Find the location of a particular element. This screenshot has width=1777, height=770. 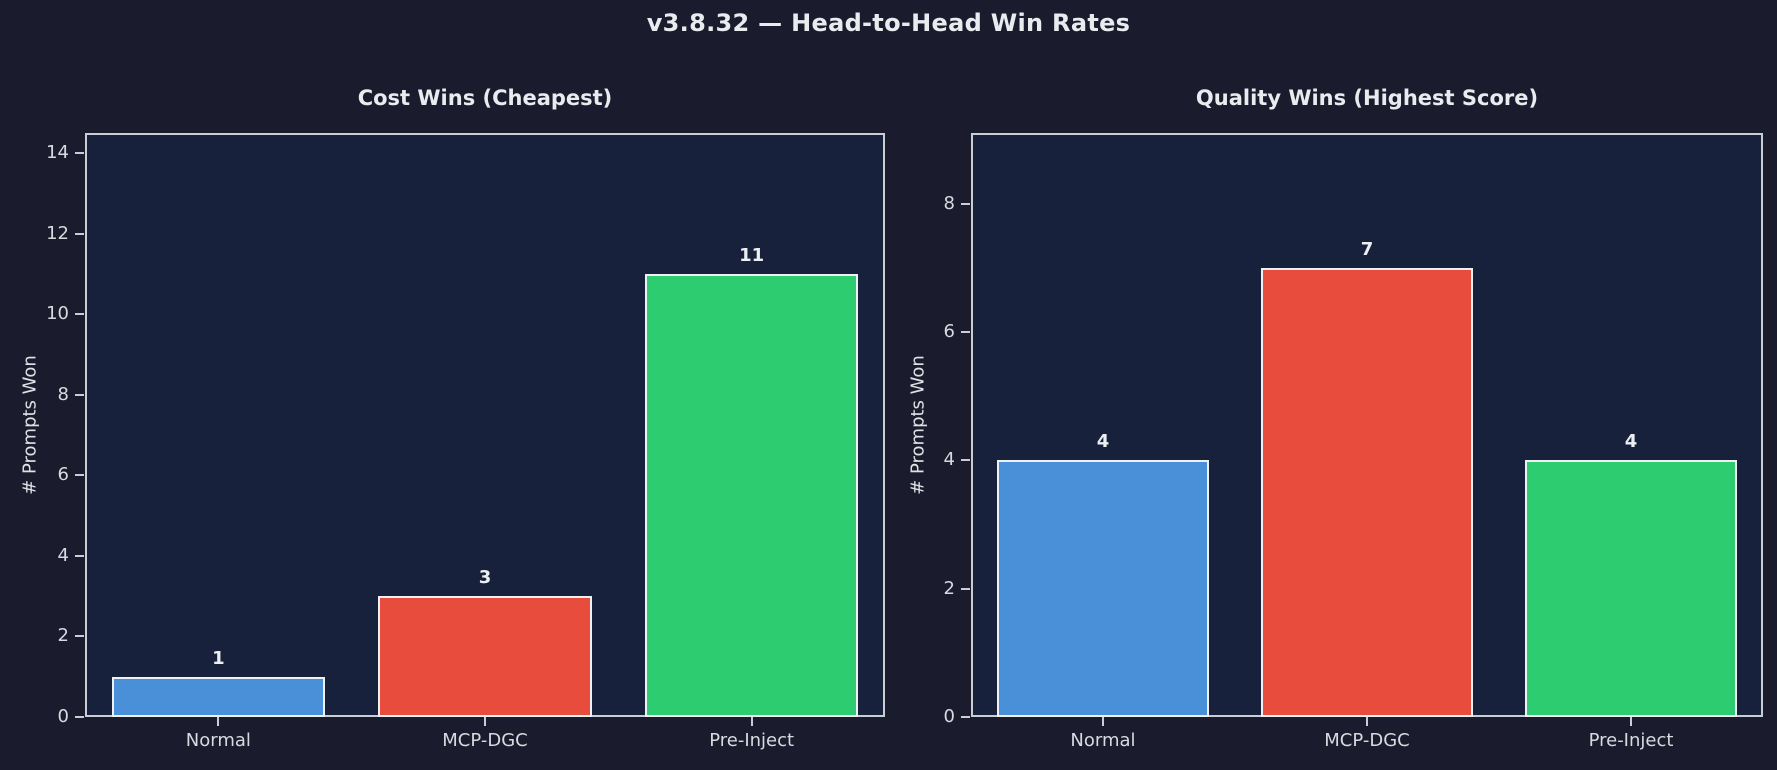

y-tick-label: 12 is located at coordinates (57, 233).